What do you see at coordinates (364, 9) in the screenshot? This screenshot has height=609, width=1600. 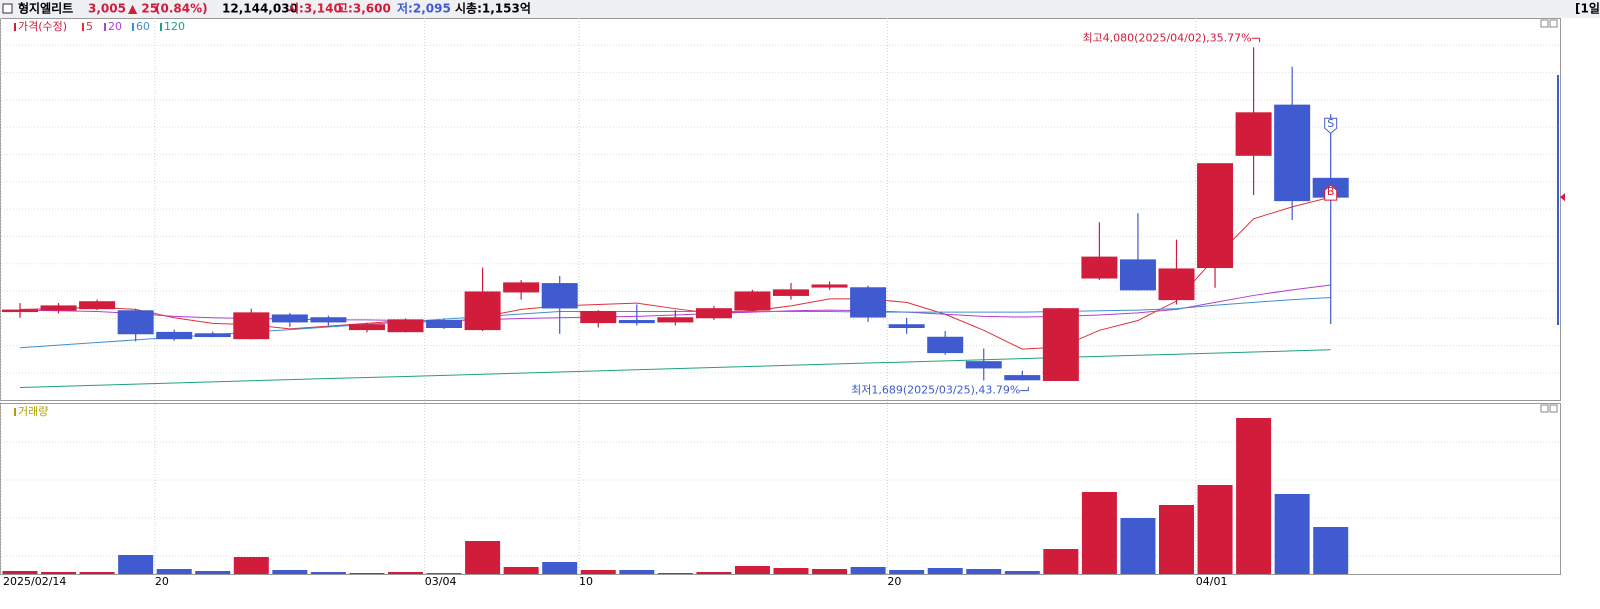 I see `high: 고:3,600` at bounding box center [364, 9].